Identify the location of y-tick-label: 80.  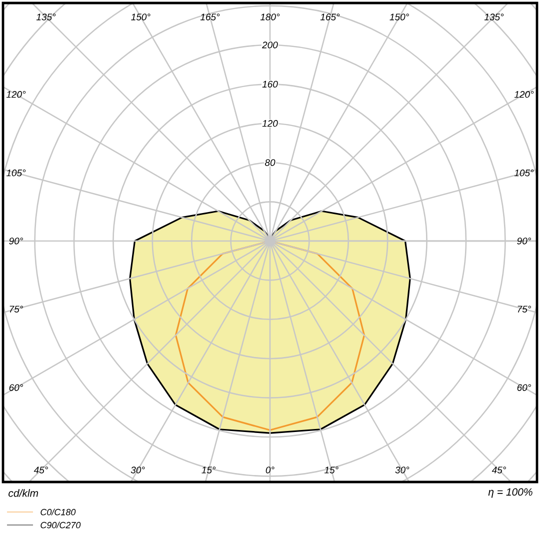
(270, 162).